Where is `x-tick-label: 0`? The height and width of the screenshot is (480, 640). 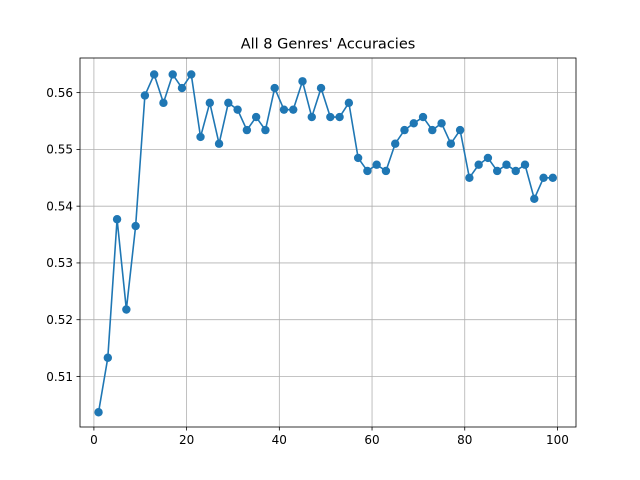
x-tick-label: 0 is located at coordinates (94, 440).